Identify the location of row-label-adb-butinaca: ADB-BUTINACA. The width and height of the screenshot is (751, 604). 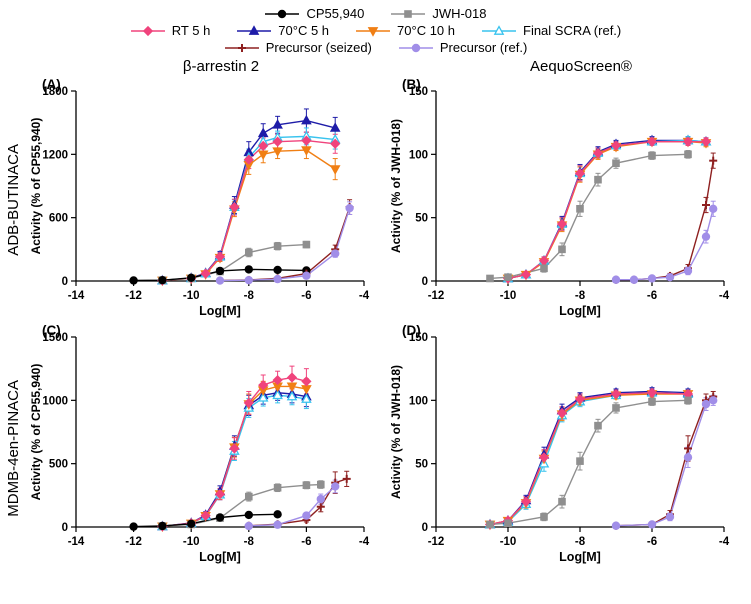
(13, 200).